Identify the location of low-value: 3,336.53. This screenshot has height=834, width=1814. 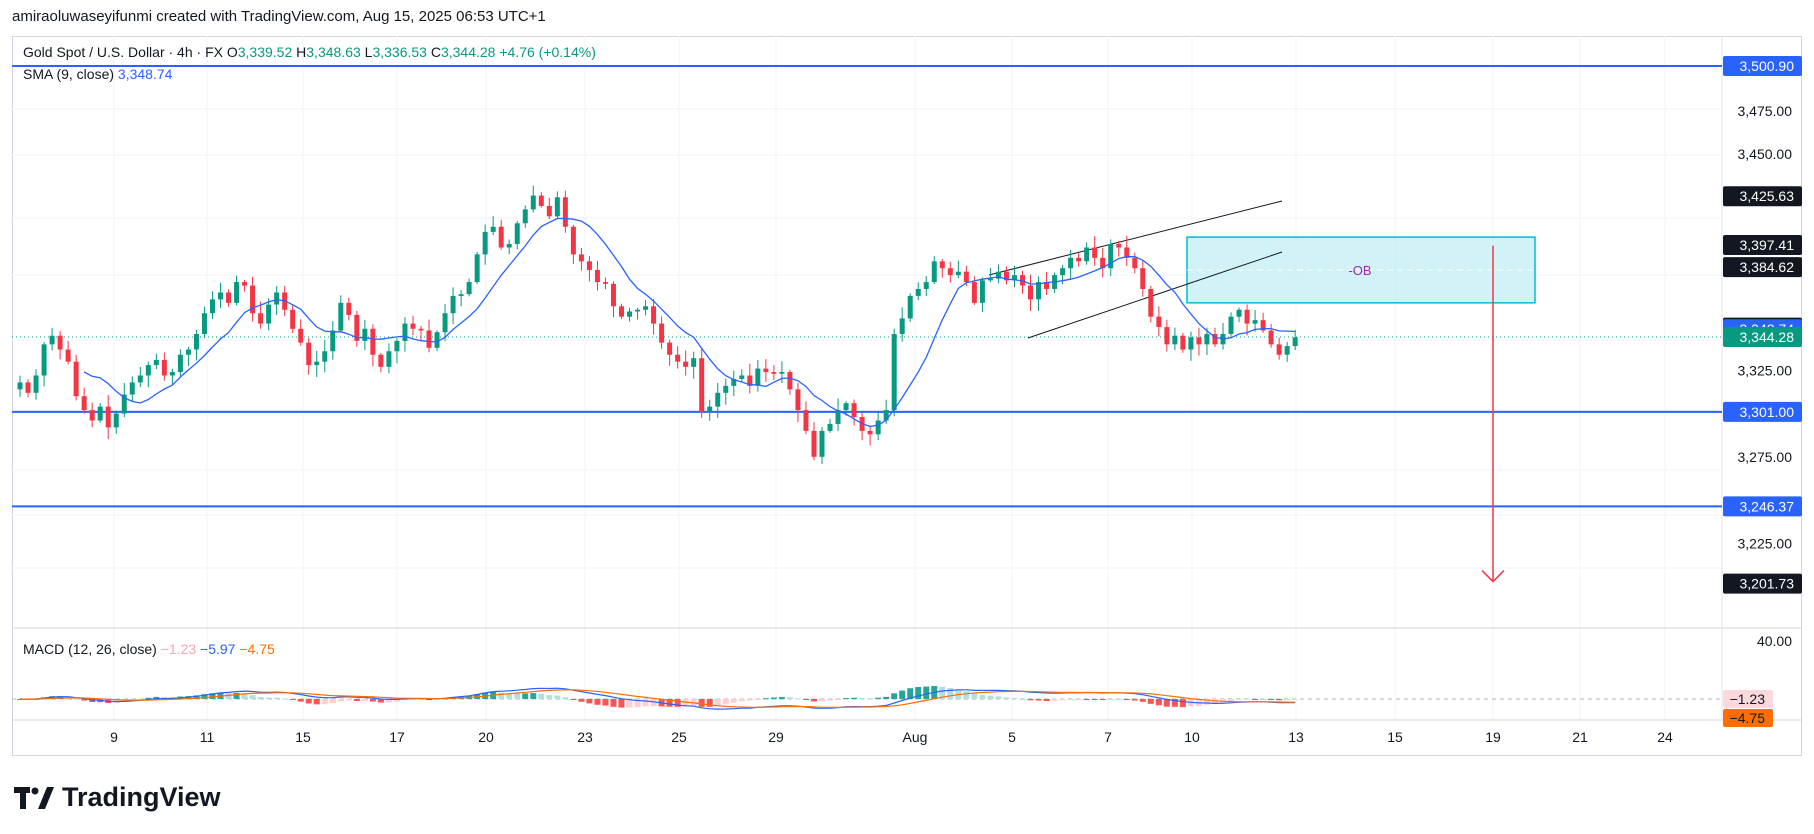
(399, 52).